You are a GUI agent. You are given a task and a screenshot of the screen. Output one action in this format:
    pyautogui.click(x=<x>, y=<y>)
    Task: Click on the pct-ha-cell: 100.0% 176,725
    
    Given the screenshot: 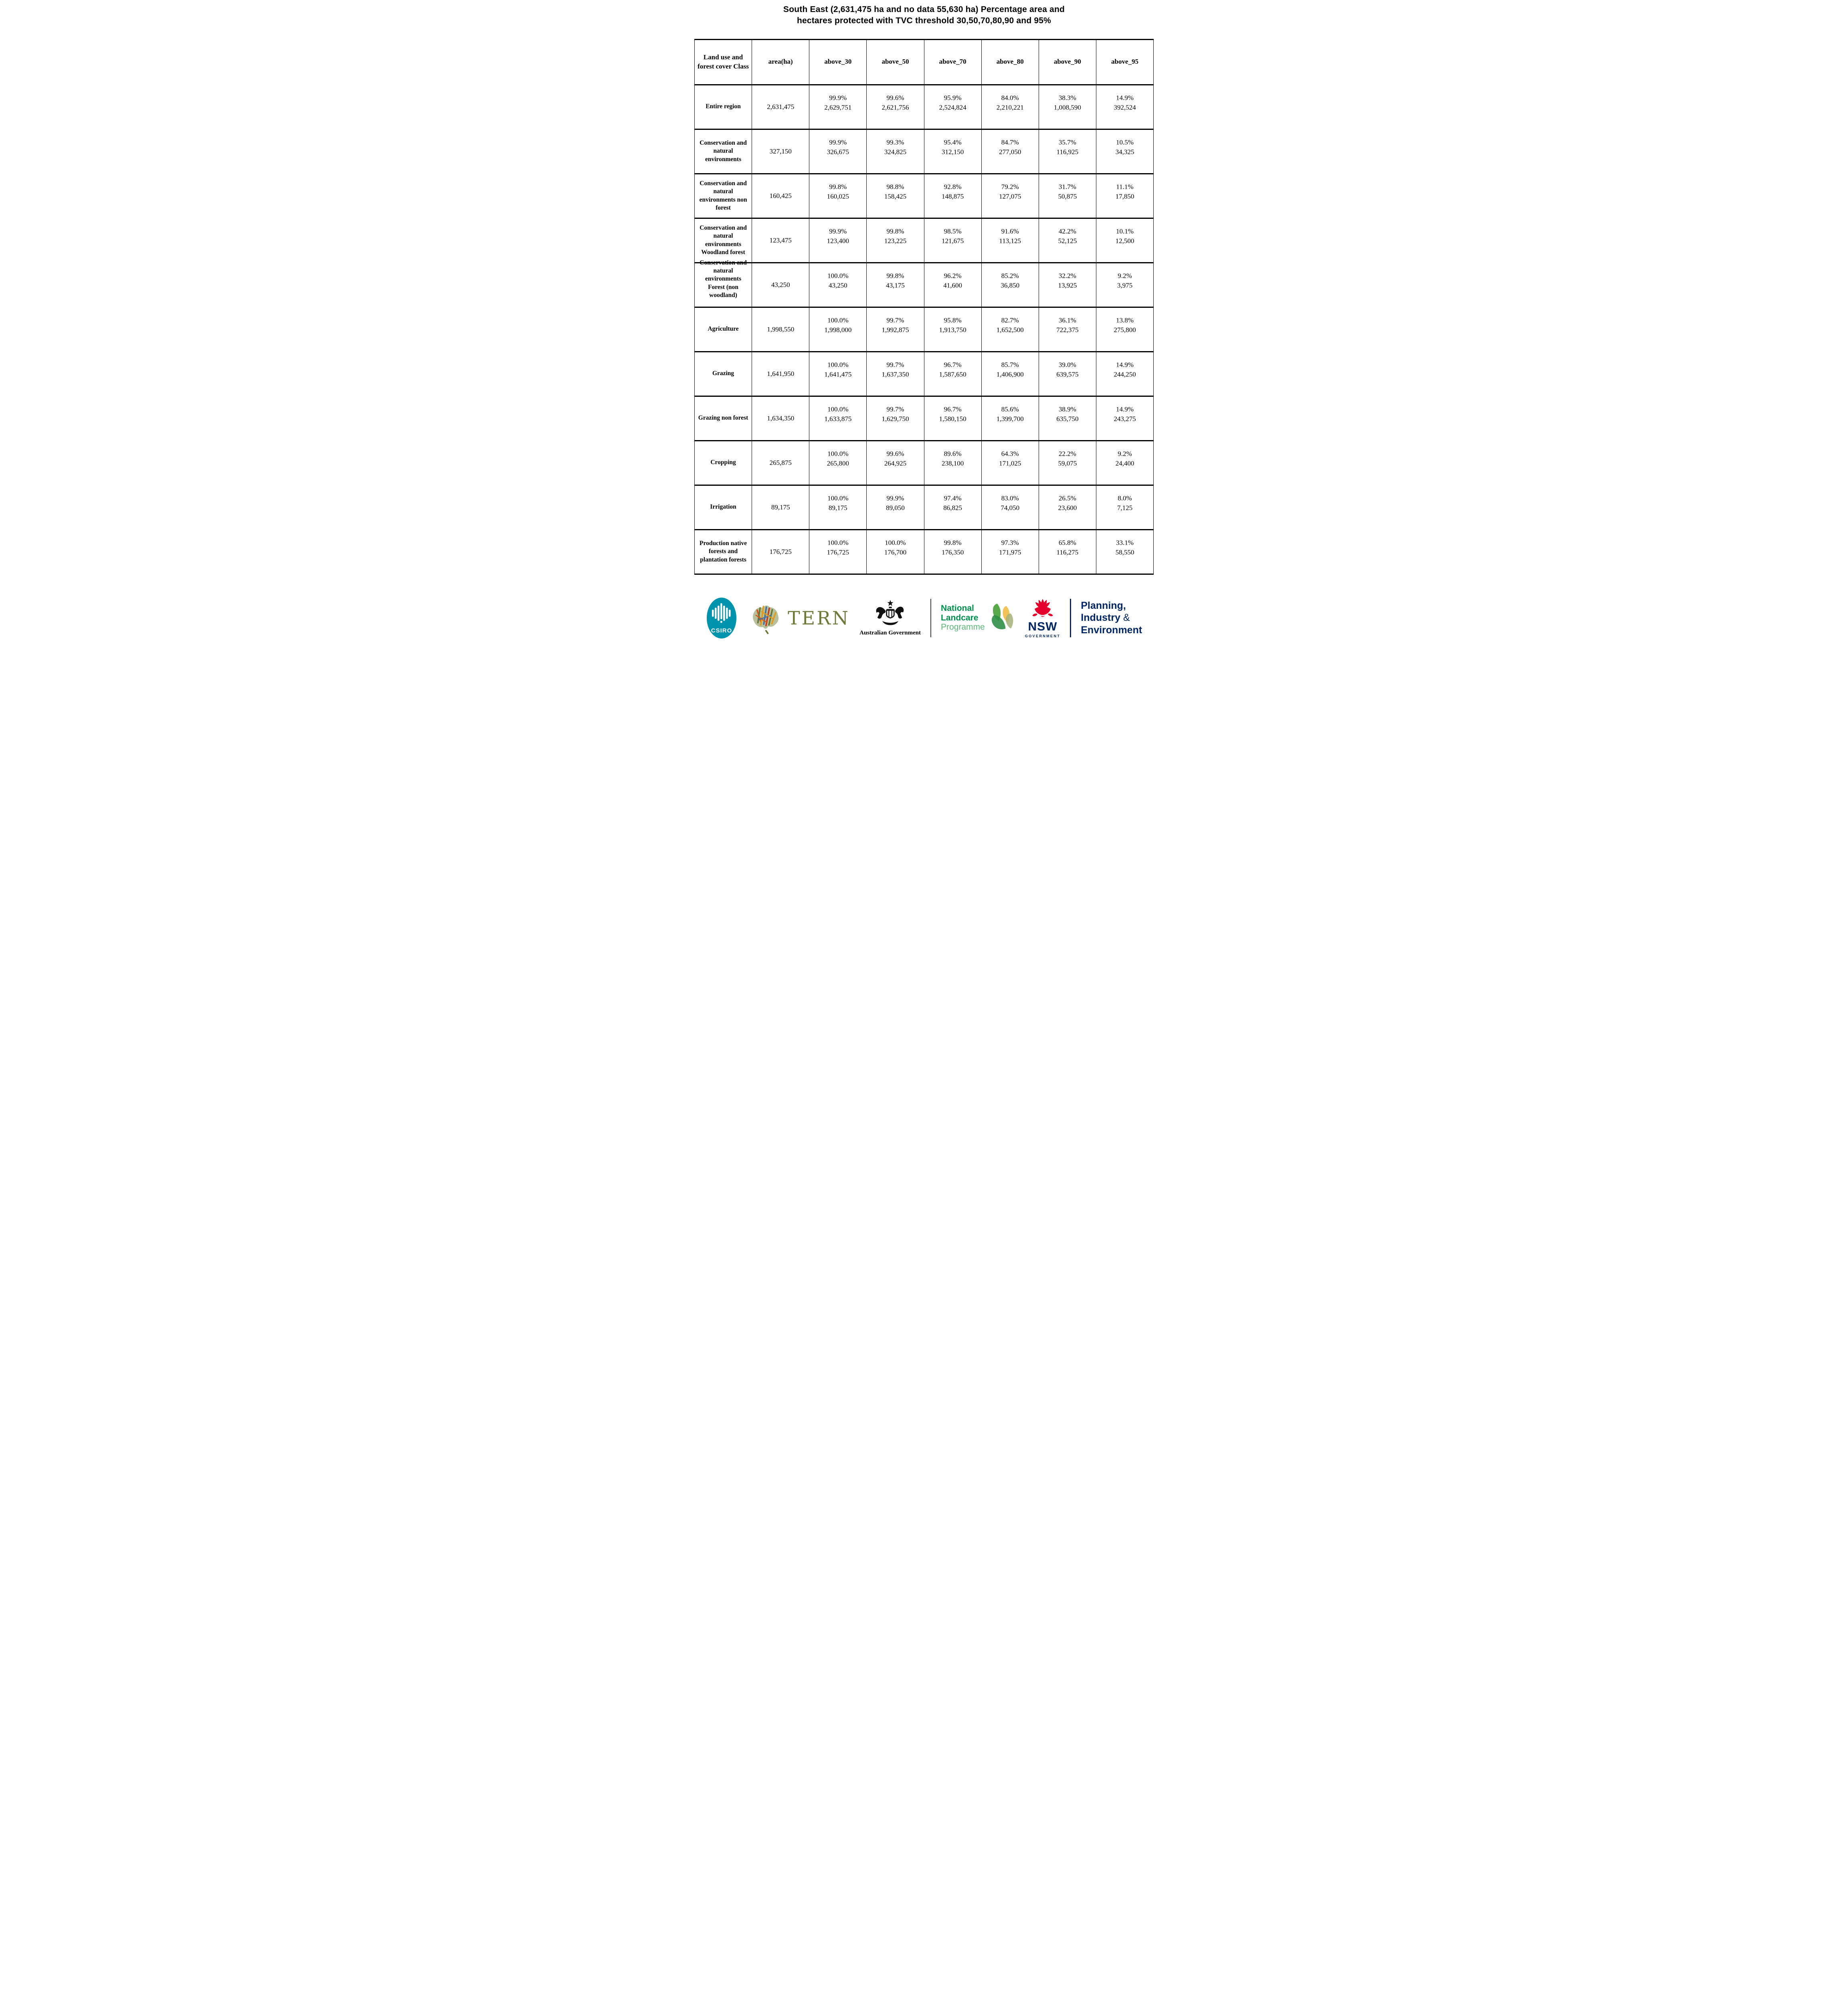 What is the action you would take?
    pyautogui.click(x=838, y=552)
    